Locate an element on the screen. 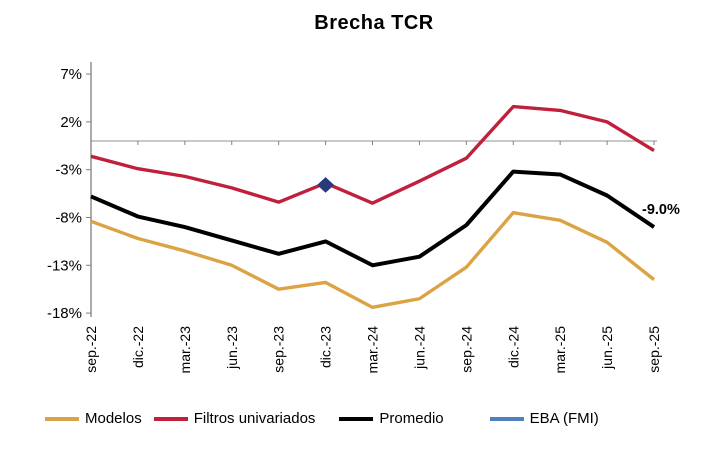 Image resolution: width=705 pixels, height=459 pixels. y-tick-label: 2% is located at coordinates (71, 122).